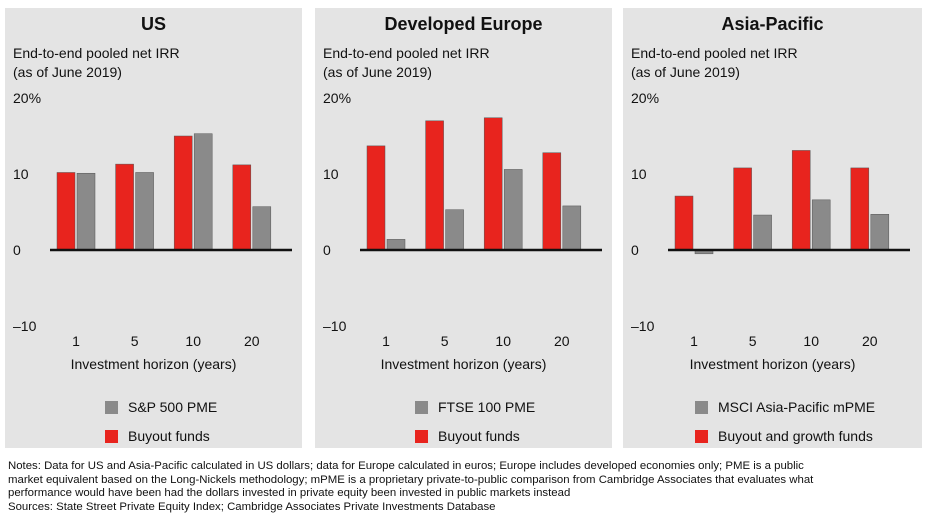 This screenshot has height=525, width=940. I want to click on legend: FTSE 100 PME Buyout funds, so click(475, 425).